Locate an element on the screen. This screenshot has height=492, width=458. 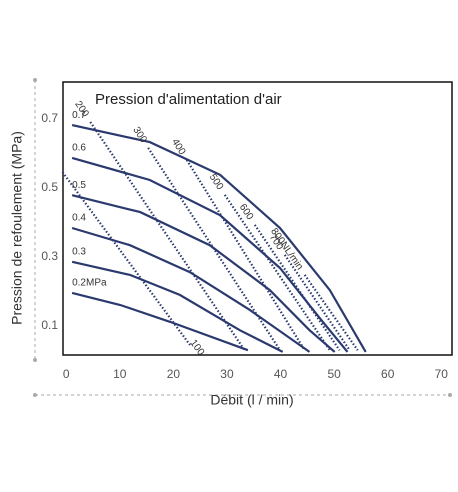
y-tick-label: 0.7 is located at coordinates (49, 118).